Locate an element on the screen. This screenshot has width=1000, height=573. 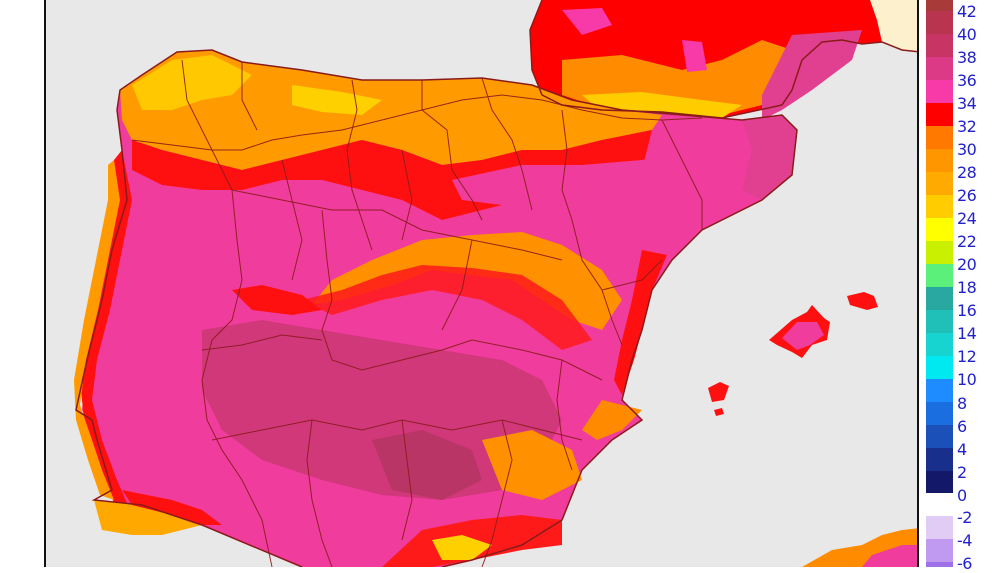
alicante-red-orange is located at coordinates (612, 420).